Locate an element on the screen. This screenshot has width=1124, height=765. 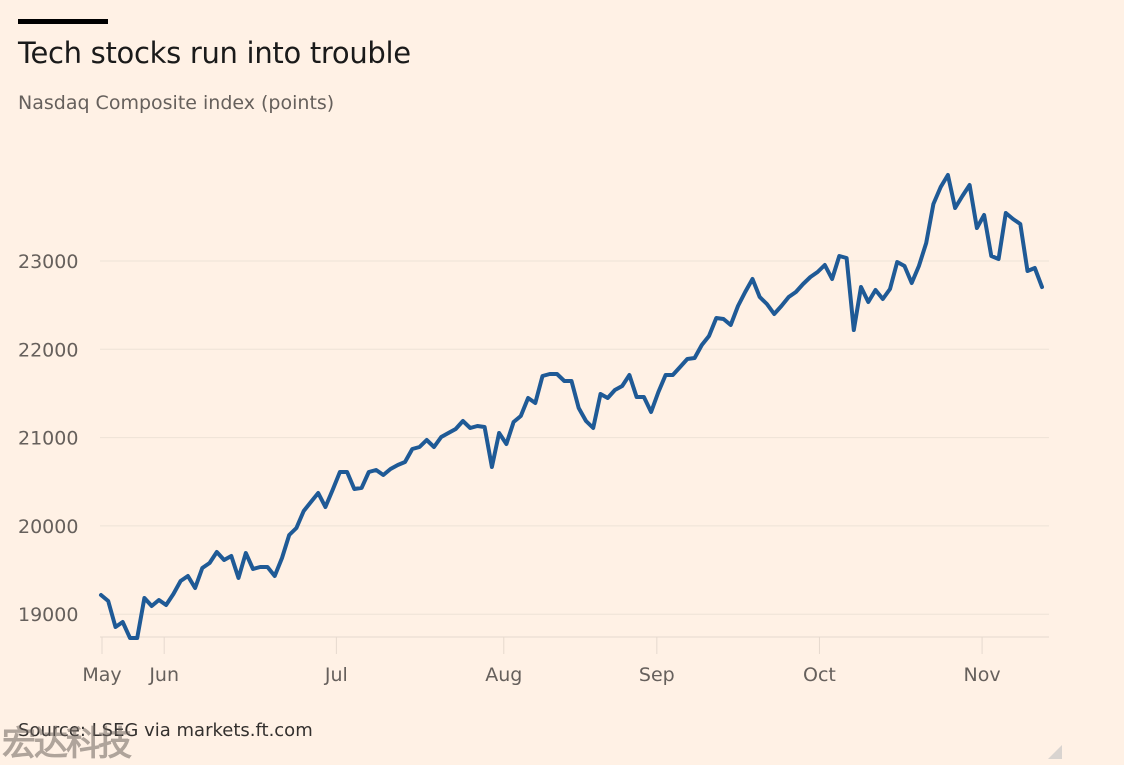
chart-subtitle: Nasdaq Composite index (points) is located at coordinates (176, 103).